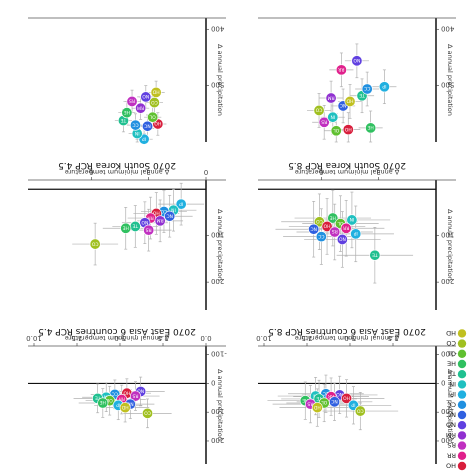 This screenshot has width=474, height=474. What do you see at coordinates (336, 131) in the screenshot?
I see `data-point-OL` at bounding box center [336, 131].